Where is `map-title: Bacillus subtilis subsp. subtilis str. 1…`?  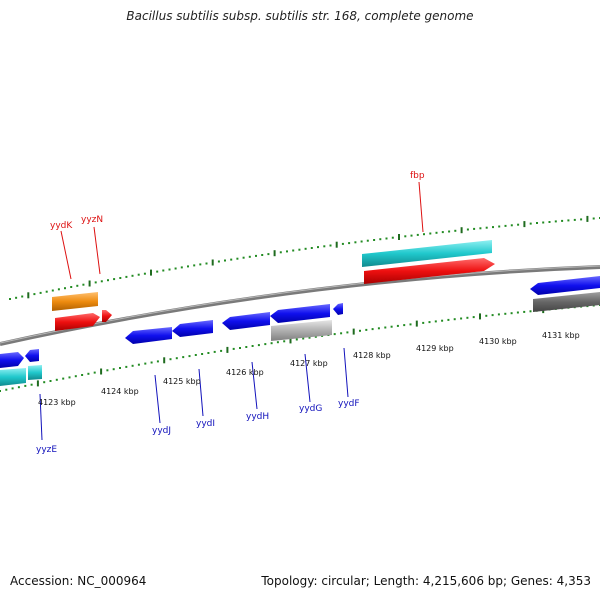 map-title: Bacillus subtilis subsp. subtilis str. 1… is located at coordinates (300, 16).